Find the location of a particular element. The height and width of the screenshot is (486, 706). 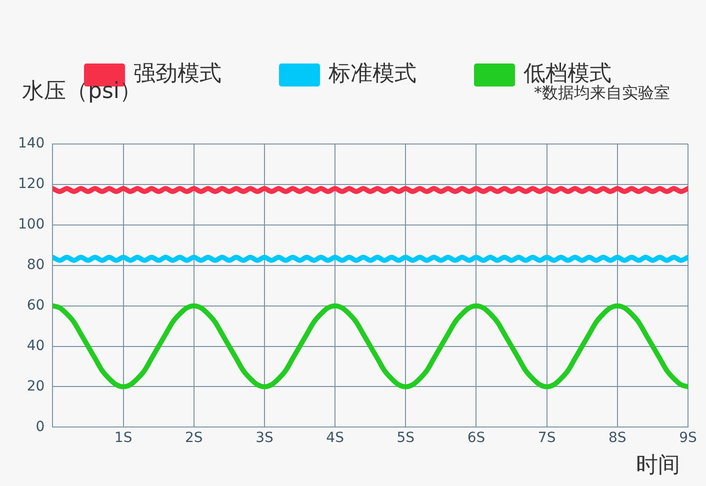

x-tick-label: 6S is located at coordinates (476, 438).